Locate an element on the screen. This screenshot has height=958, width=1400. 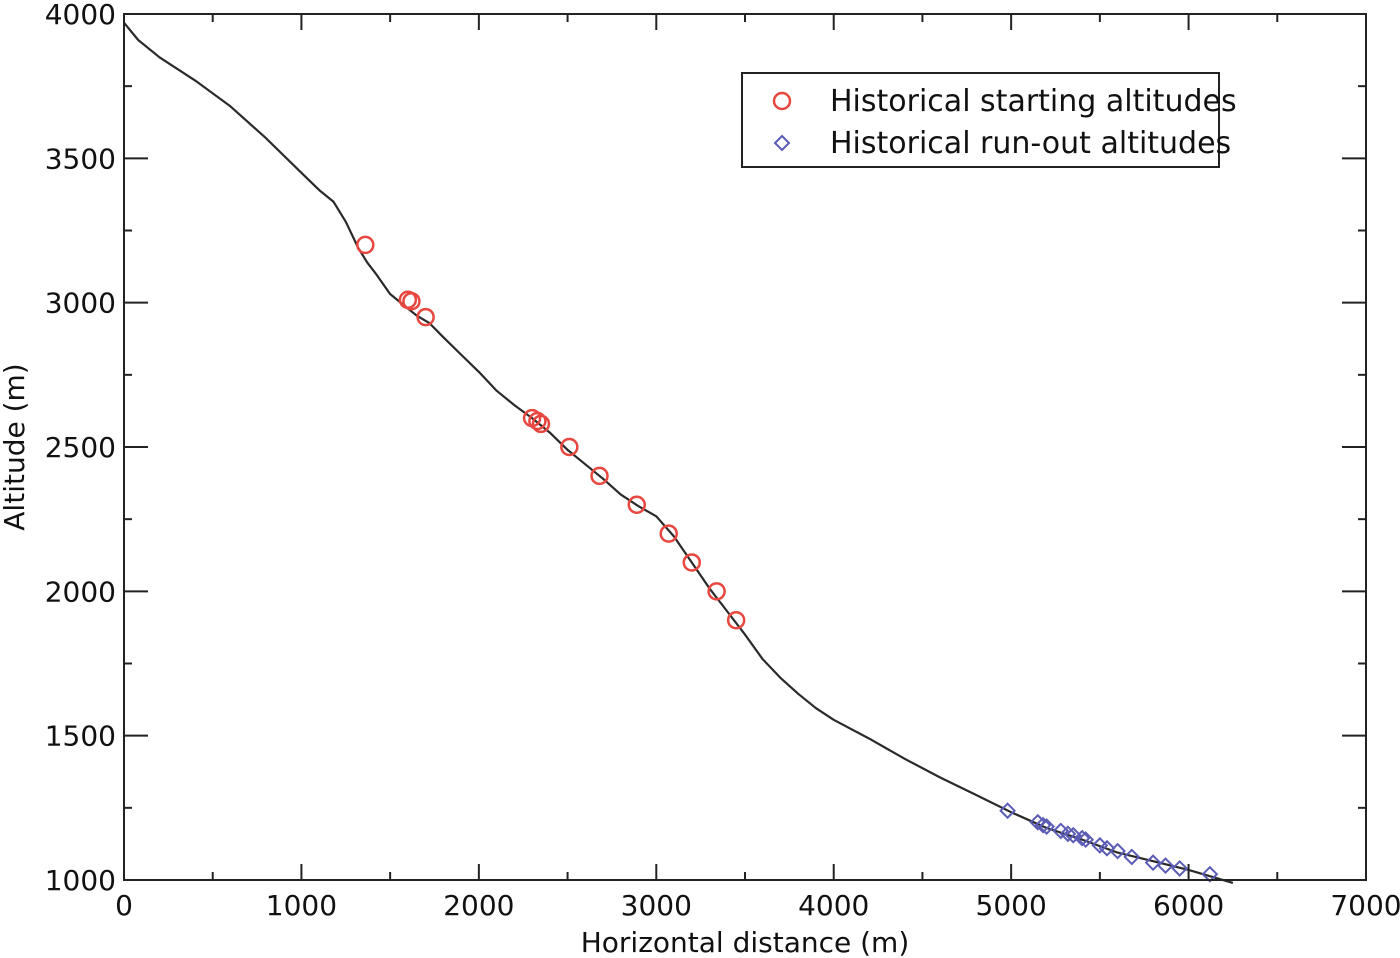
x-tick-label: 4000 is located at coordinates (833, 905).